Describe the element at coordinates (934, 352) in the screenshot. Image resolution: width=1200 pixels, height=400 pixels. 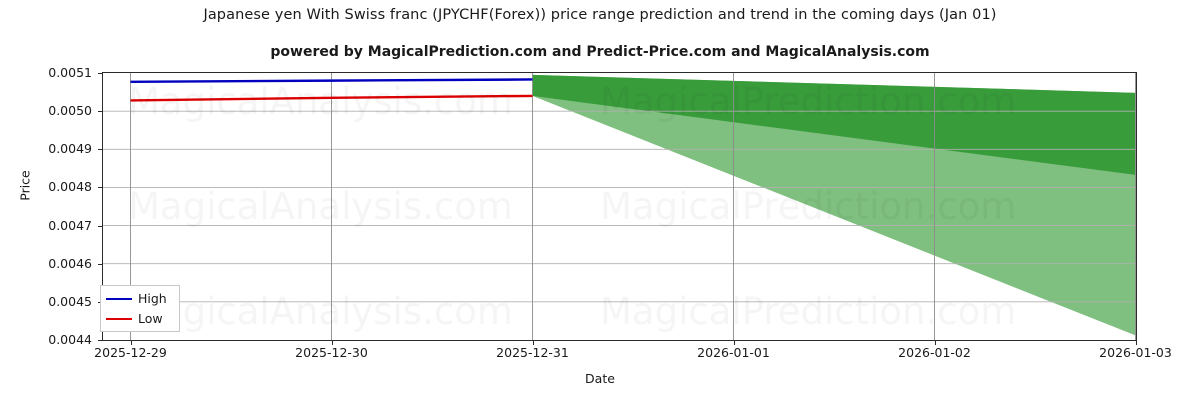
I see `x-axis-tick-label: 2026-01-02` at that location.